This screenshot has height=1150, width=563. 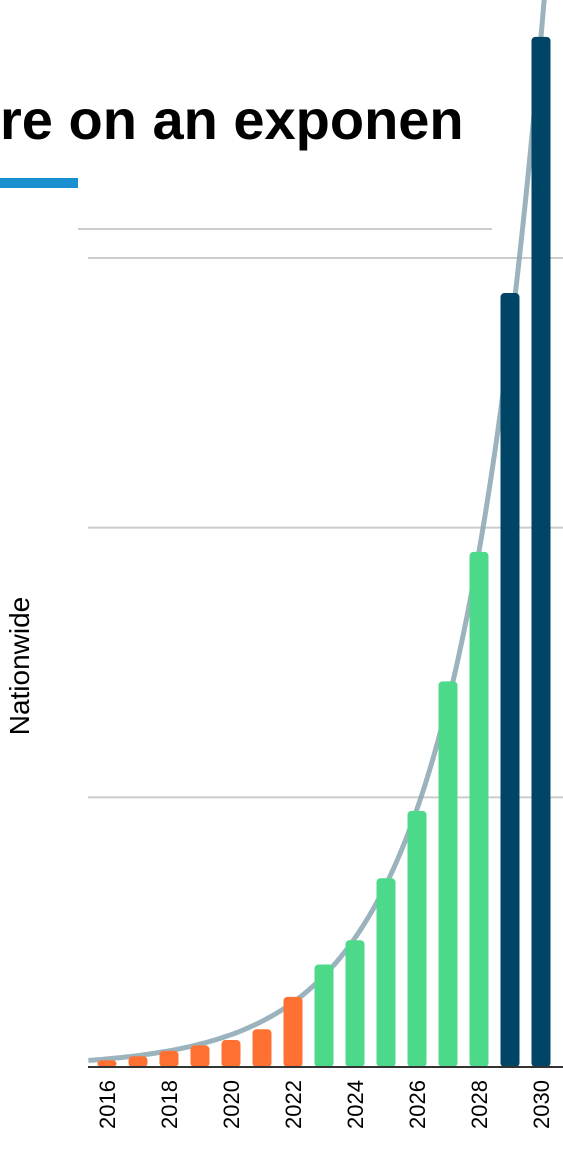 What do you see at coordinates (510, 680) in the screenshot?
I see `bar-2029` at bounding box center [510, 680].